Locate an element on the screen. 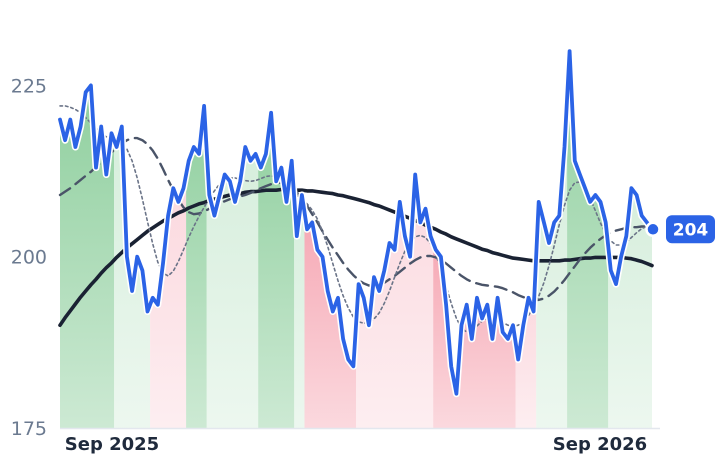 This screenshot has height=464, width=718. x-tick-label: Sep 2026 is located at coordinates (600, 444).